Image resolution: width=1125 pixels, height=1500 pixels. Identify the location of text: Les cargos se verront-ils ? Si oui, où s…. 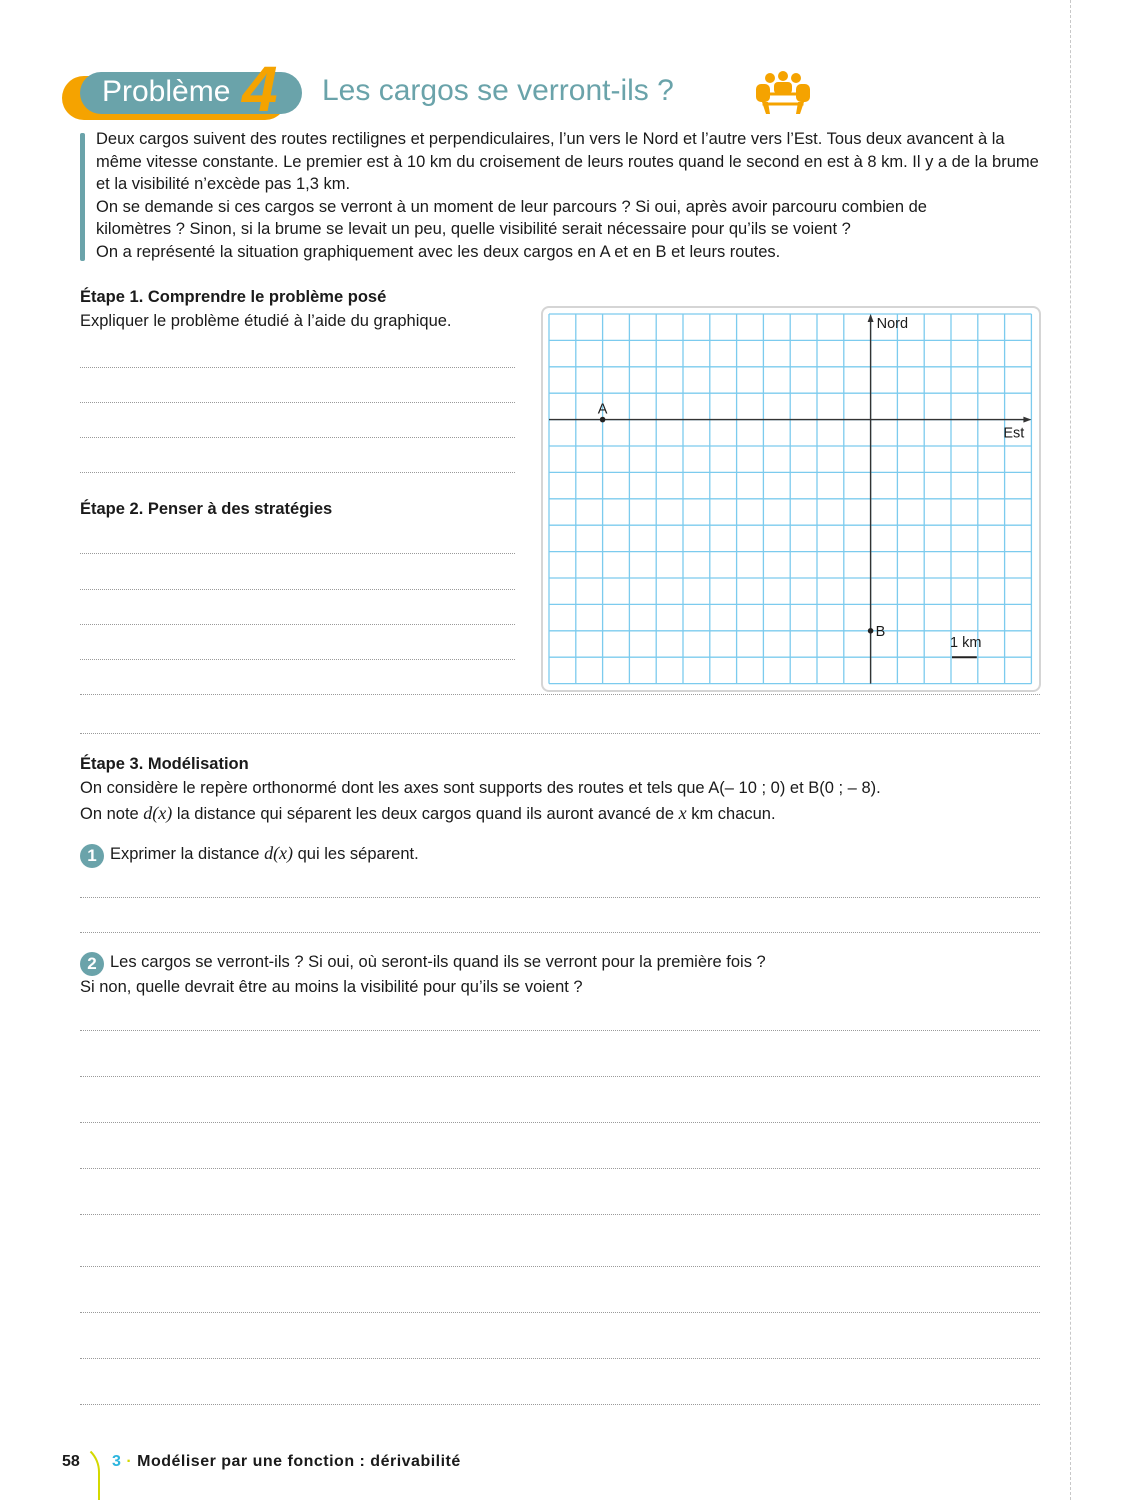
(438, 962).